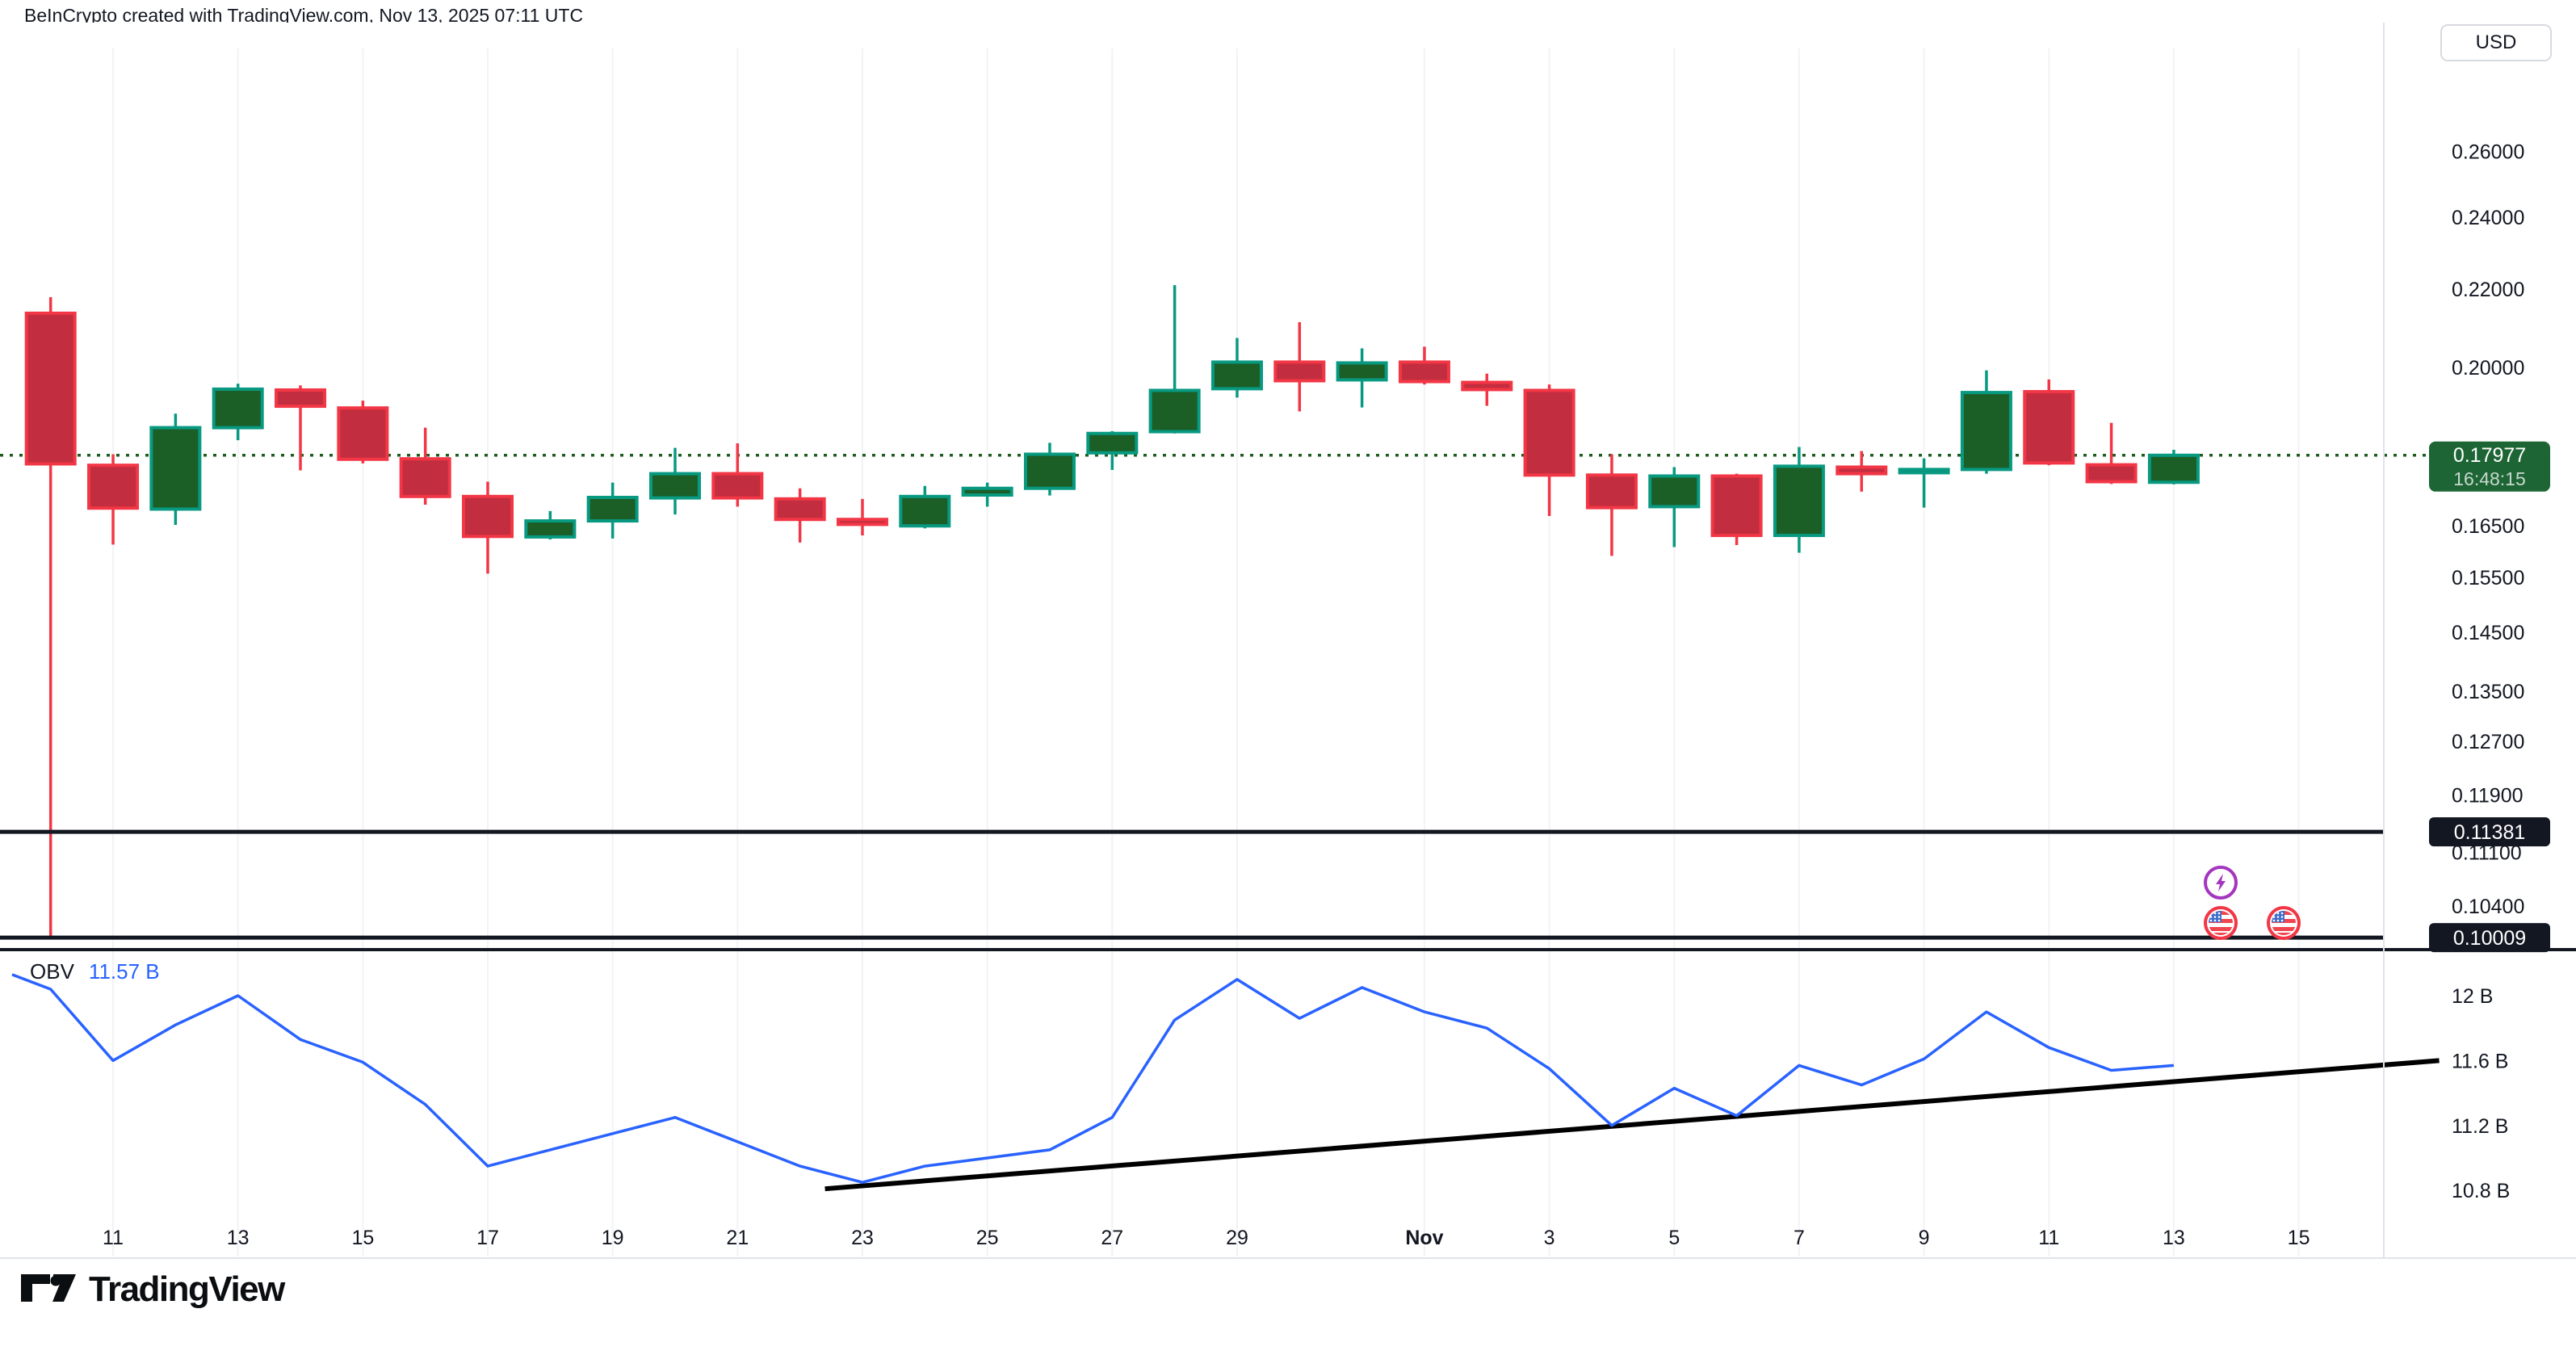 Image resolution: width=2576 pixels, height=1355 pixels. What do you see at coordinates (124, 972) in the screenshot?
I see `obv-value: 11.57 B` at bounding box center [124, 972].